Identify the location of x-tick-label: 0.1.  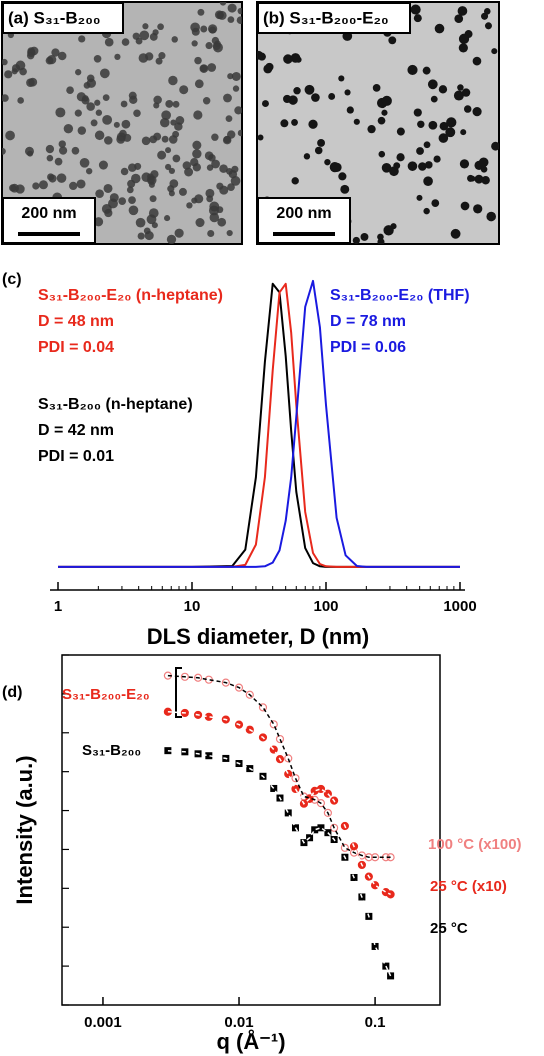
(375, 1022).